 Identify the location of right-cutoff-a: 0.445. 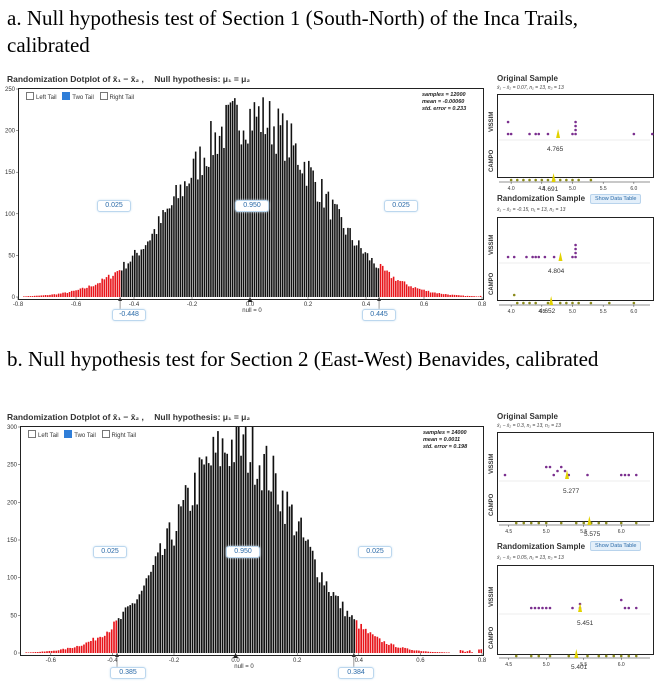
(379, 315).